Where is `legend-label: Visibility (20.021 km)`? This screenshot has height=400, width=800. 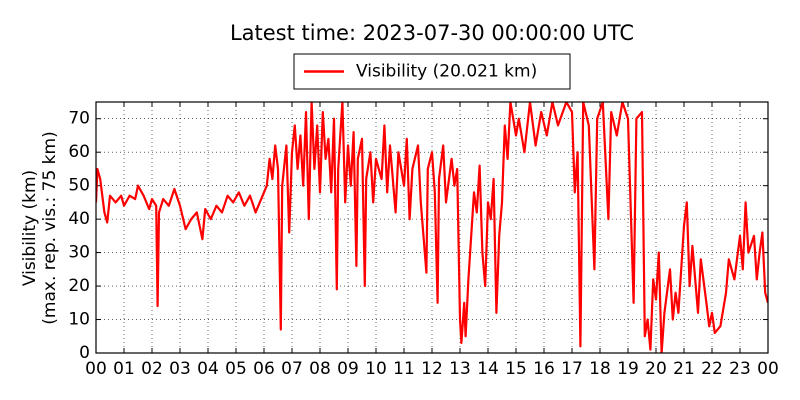
legend-label: Visibility (20.021 km) is located at coordinates (446, 72).